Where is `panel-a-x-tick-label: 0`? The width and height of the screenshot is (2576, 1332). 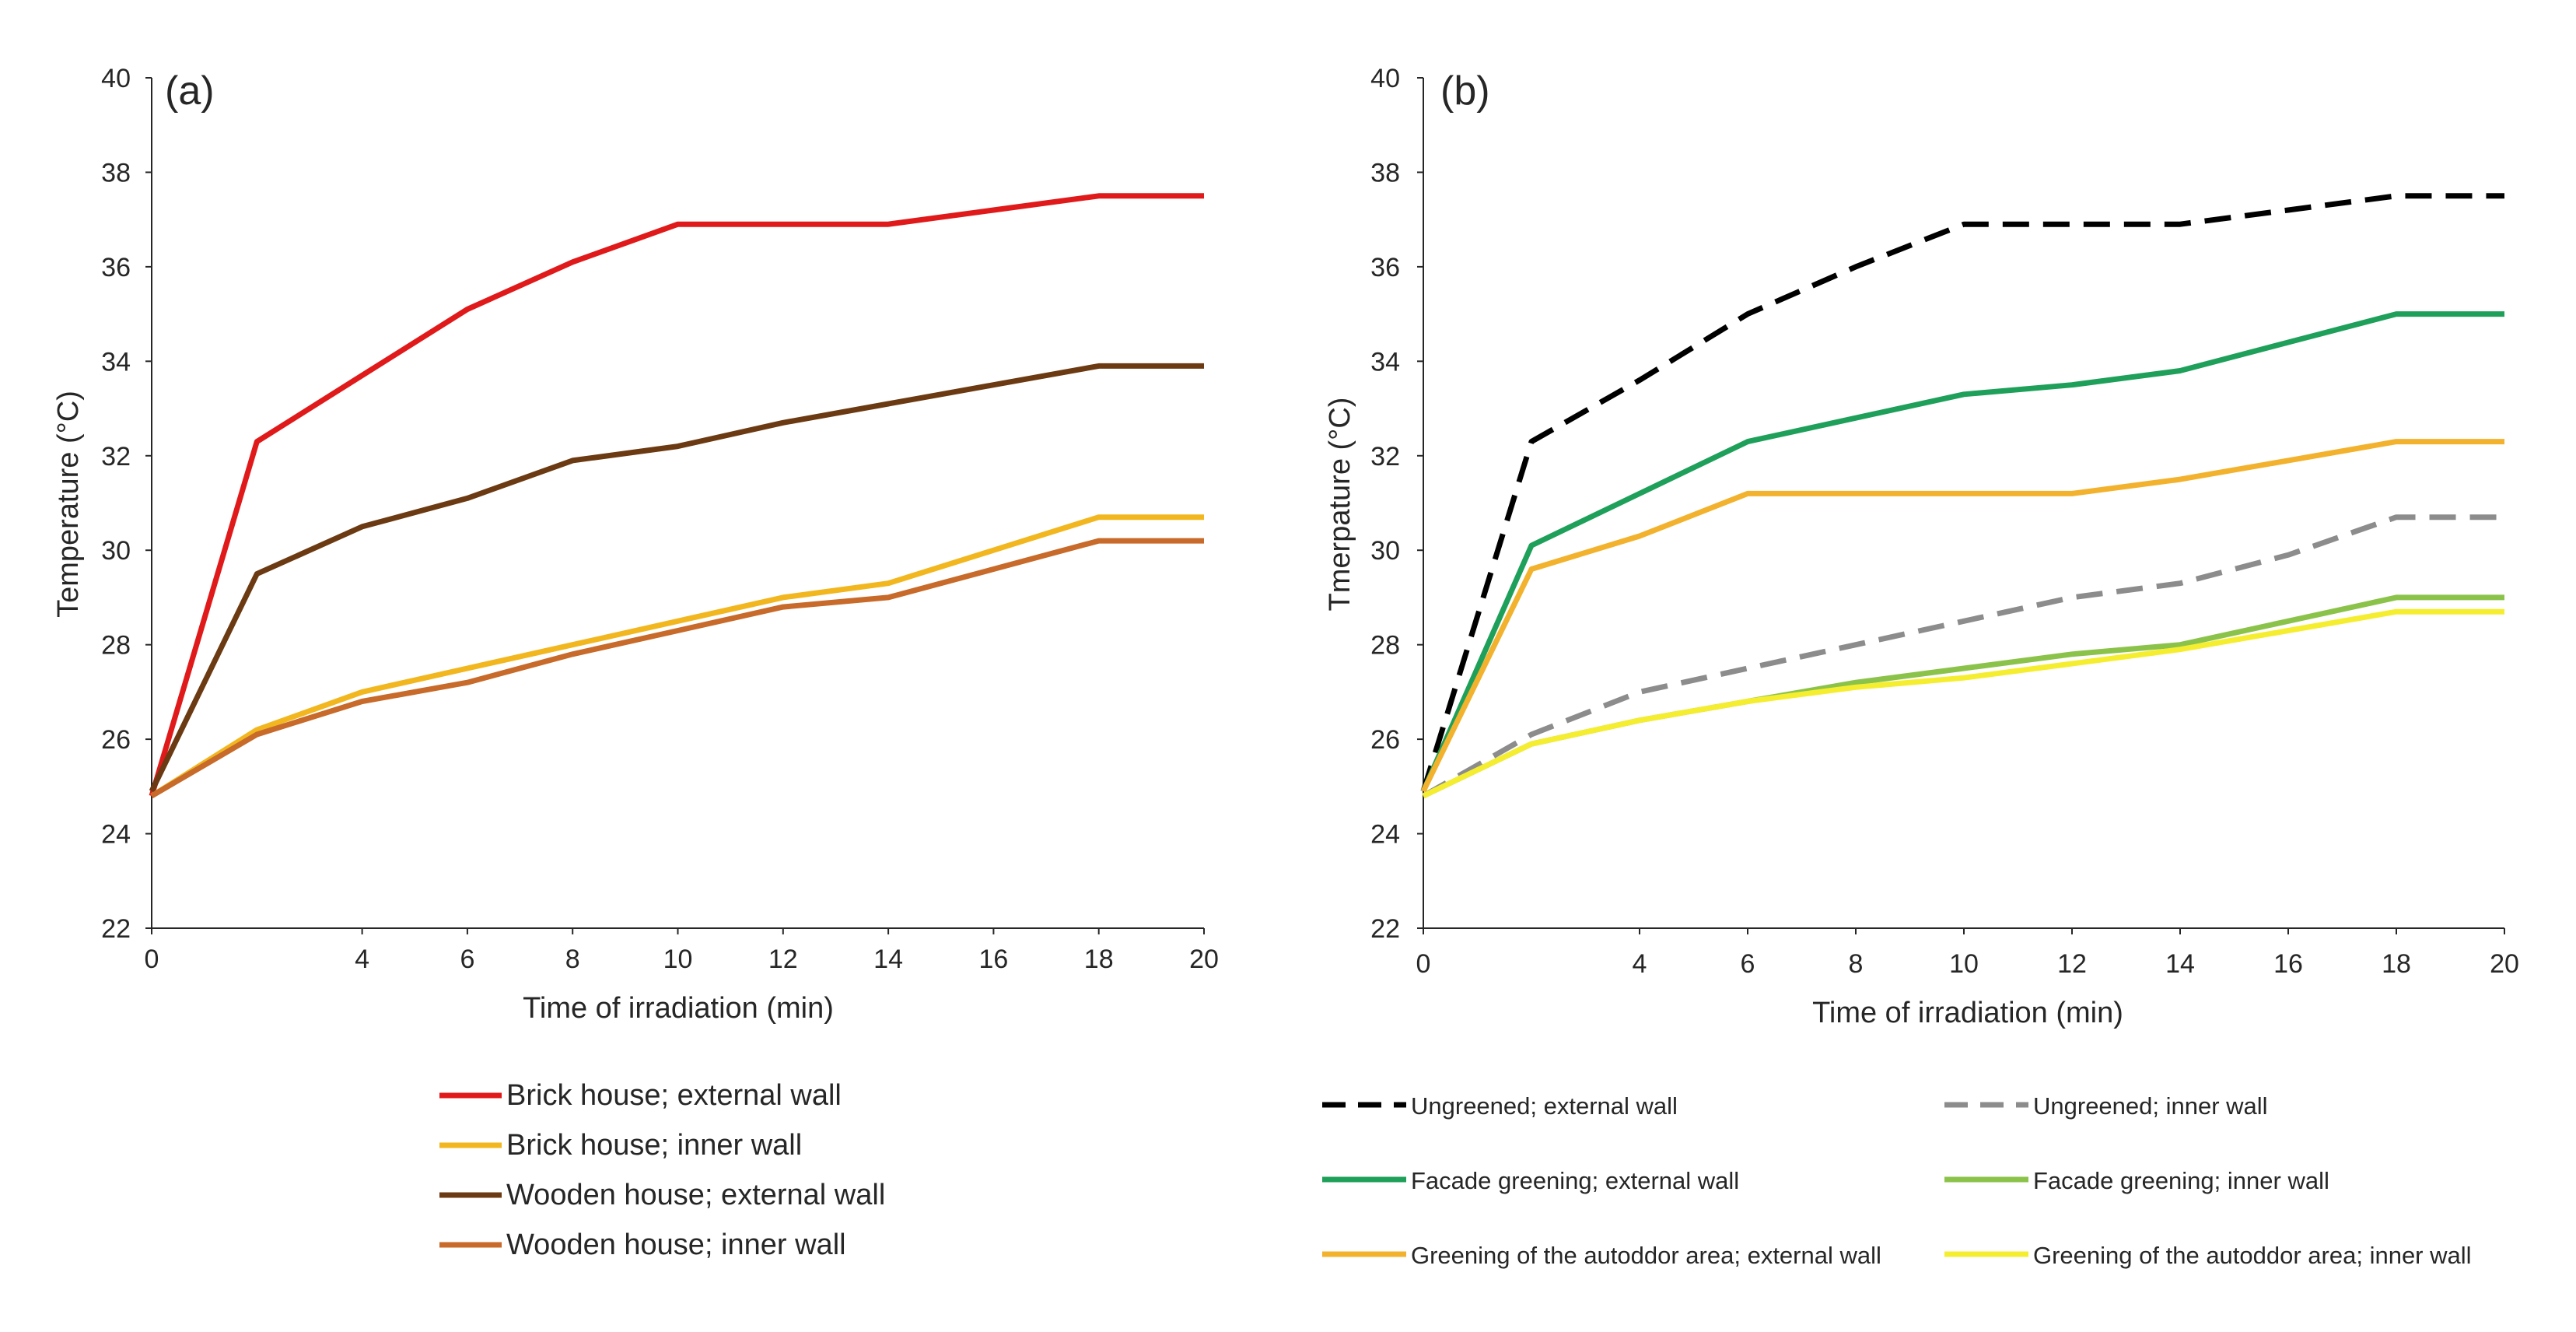 panel-a-x-tick-label: 0 is located at coordinates (152, 959).